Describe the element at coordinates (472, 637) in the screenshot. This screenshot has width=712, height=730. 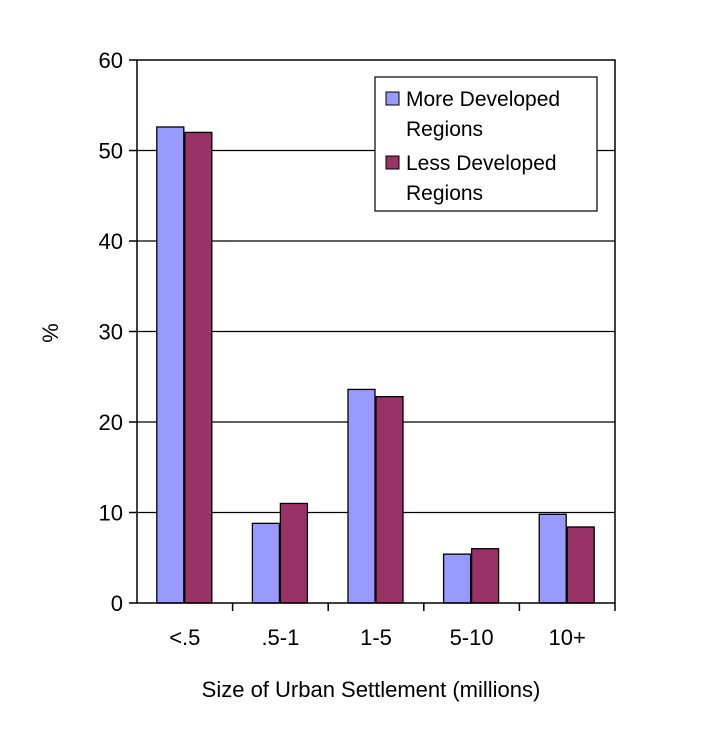
I see `x-tick-label: 5-10` at that location.